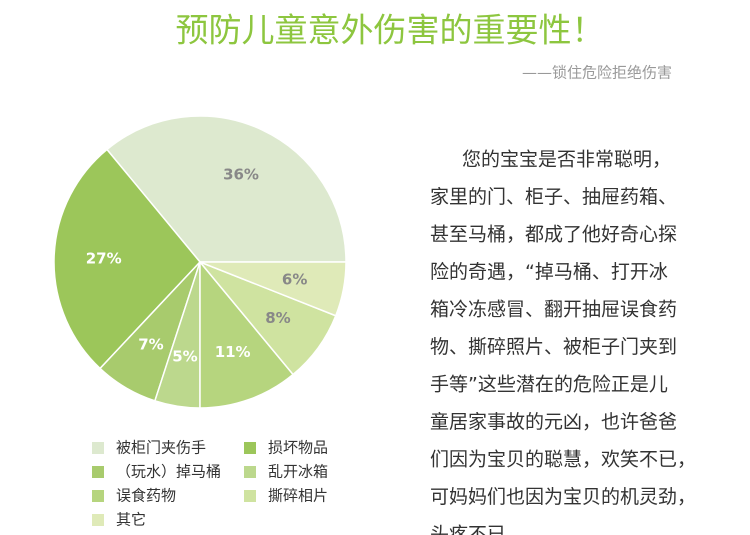 Image resolution: width=750 pixels, height=535 pixels. What do you see at coordinates (549, 385) in the screenshot?
I see `paragraph-line: 手等”这些潜在的危险正是儿` at bounding box center [549, 385].